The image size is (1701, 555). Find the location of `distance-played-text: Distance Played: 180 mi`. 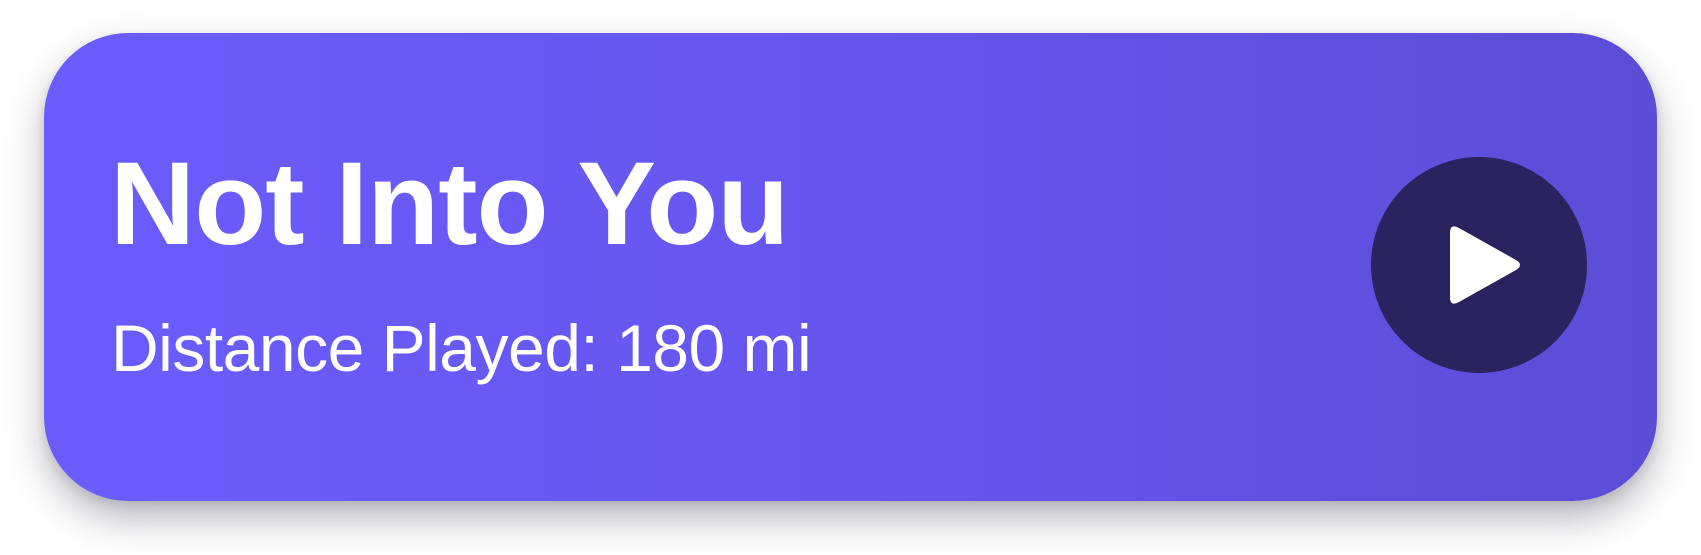

distance-played-text: Distance Played: 180 mi is located at coordinates (461, 348).